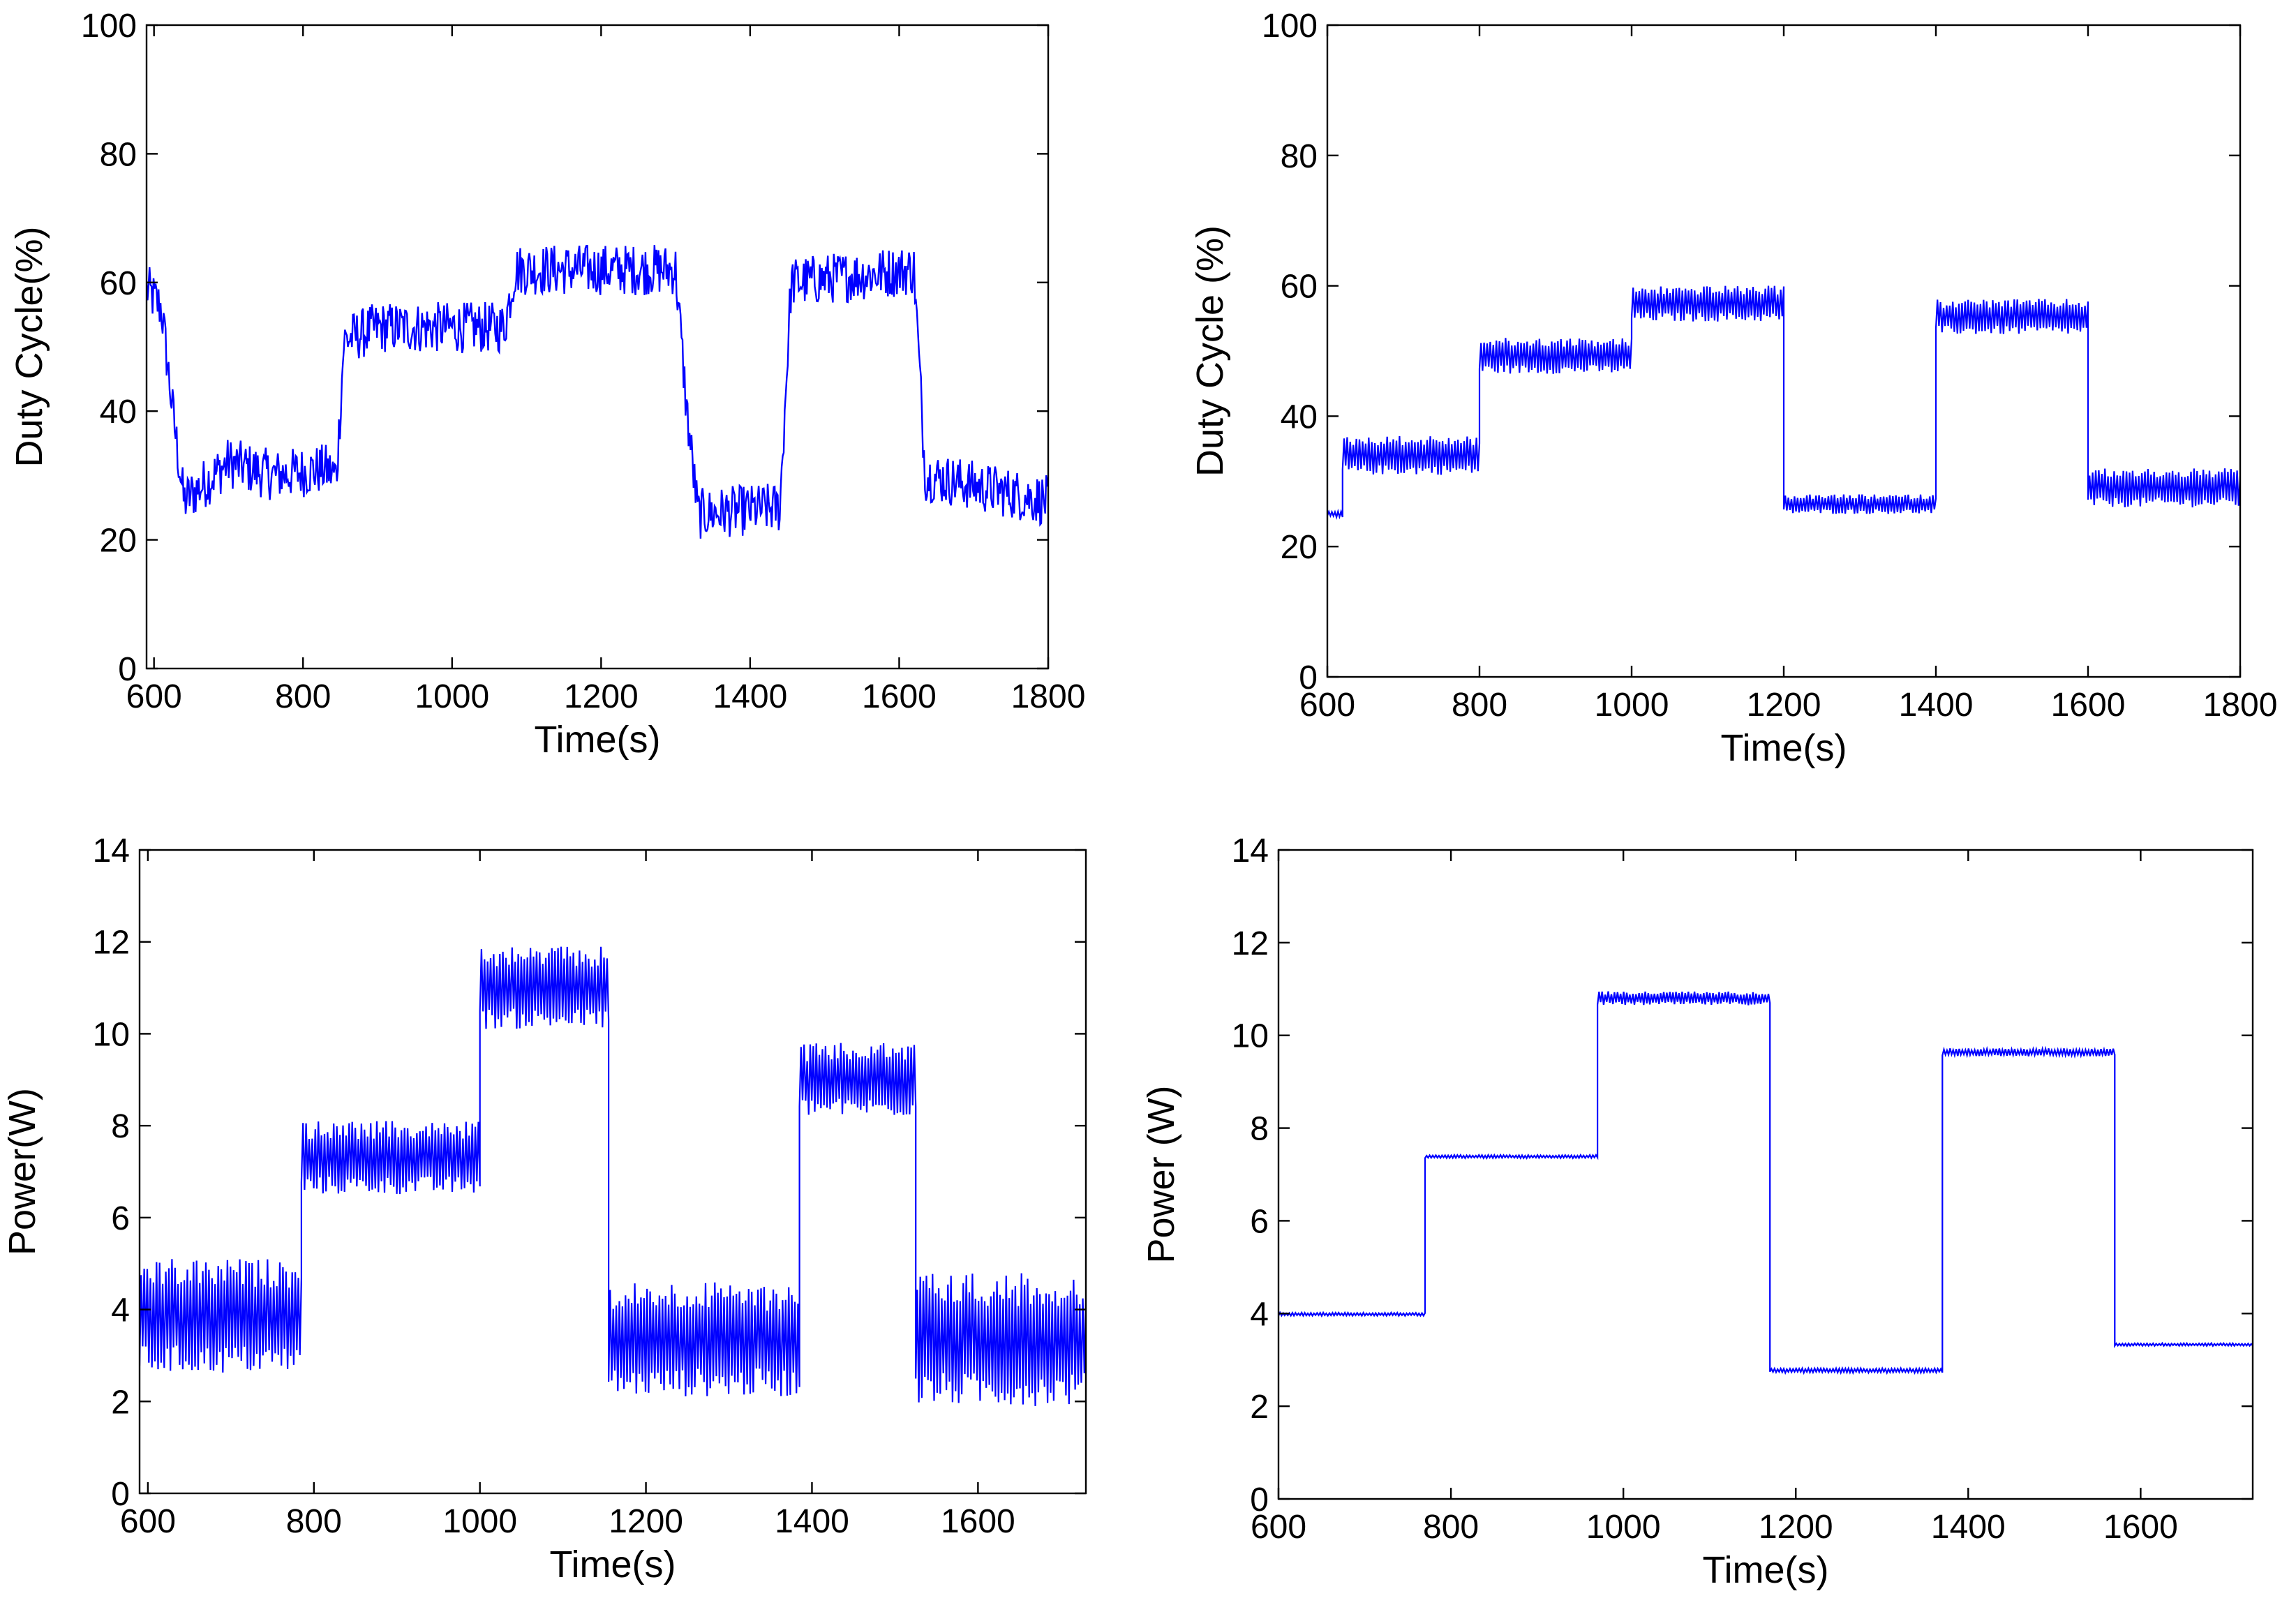 The image size is (2296, 1605). I want to click on y-axis-label: Duty Cycle(%), so click(29, 346).